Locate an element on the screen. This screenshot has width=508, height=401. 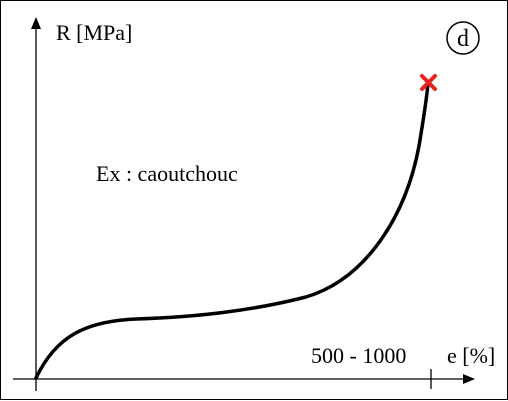
panel-label-circle is located at coordinates (463, 38).